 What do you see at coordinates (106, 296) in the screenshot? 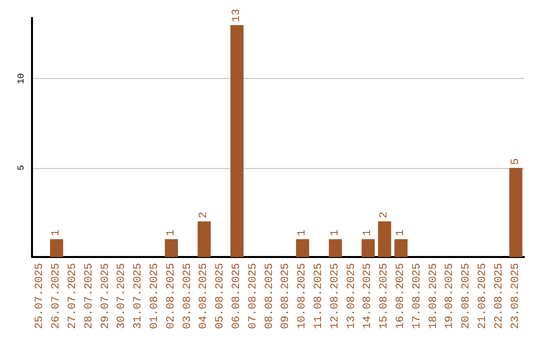
I see `x-tick-label: 29.07.2025` at bounding box center [106, 296].